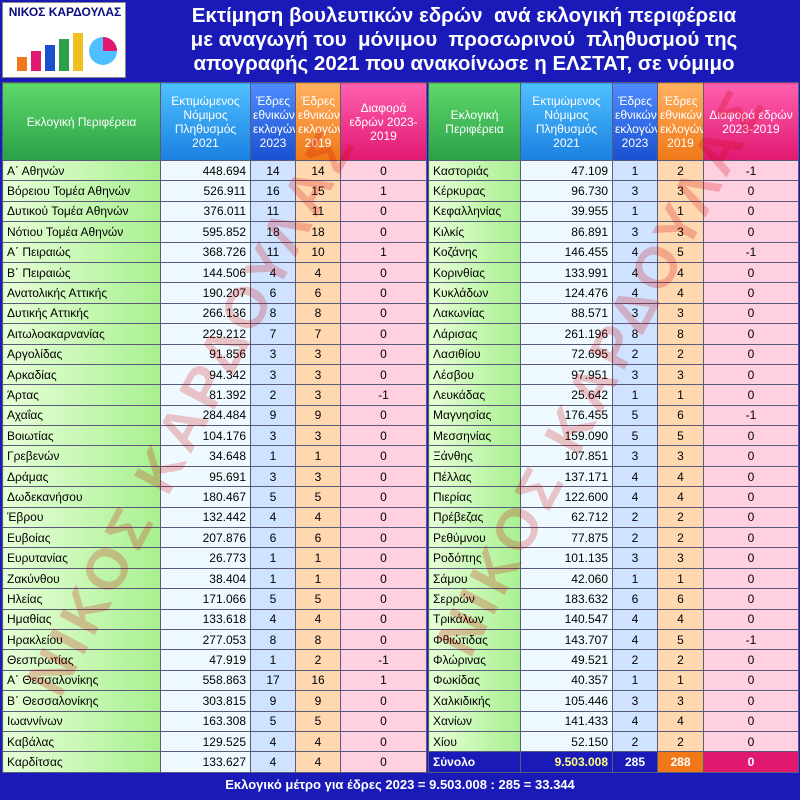 Image resolution: width=800 pixels, height=800 pixels. I want to click on table-row: Ηρακλείου 277.053 8 8 0, so click(214, 639).